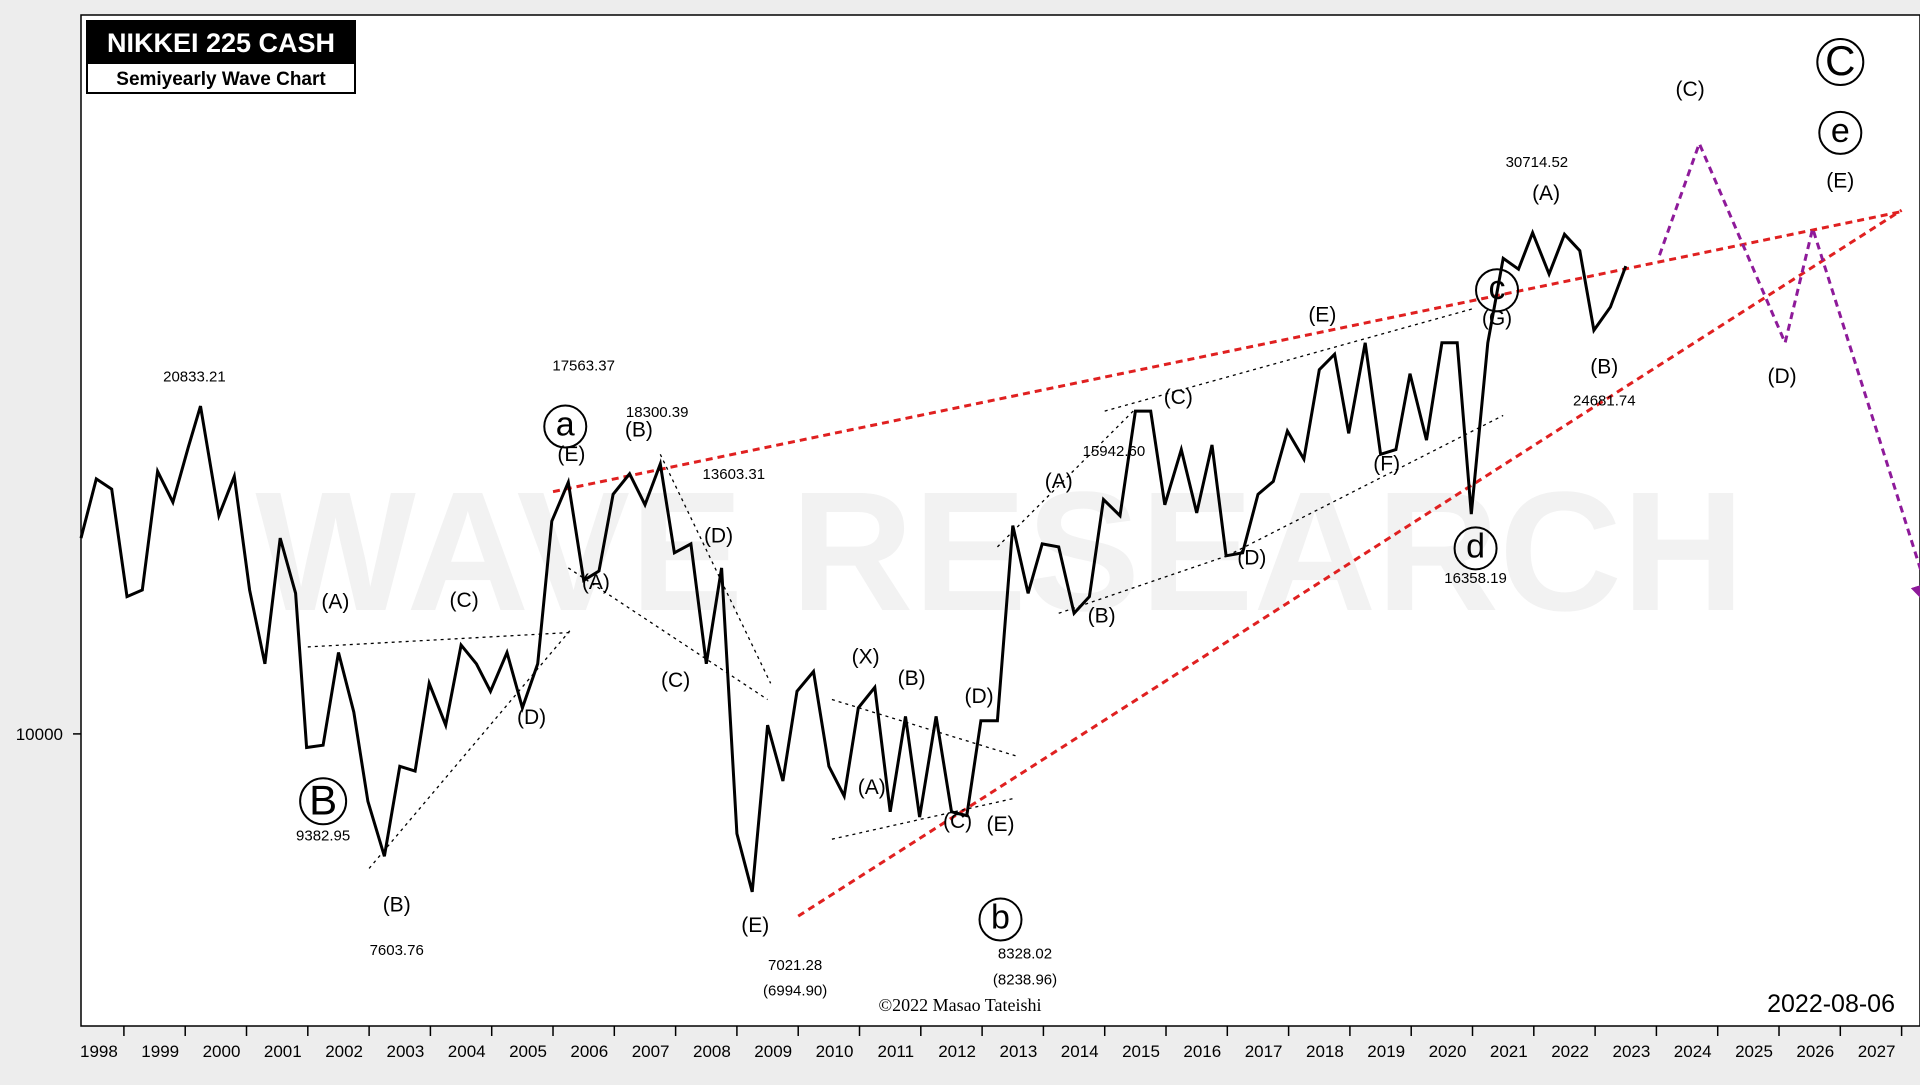 This screenshot has width=1920, height=1085. Describe the element at coordinates (1754, 1051) in the screenshot. I see `x-tick-label: 2025` at that location.